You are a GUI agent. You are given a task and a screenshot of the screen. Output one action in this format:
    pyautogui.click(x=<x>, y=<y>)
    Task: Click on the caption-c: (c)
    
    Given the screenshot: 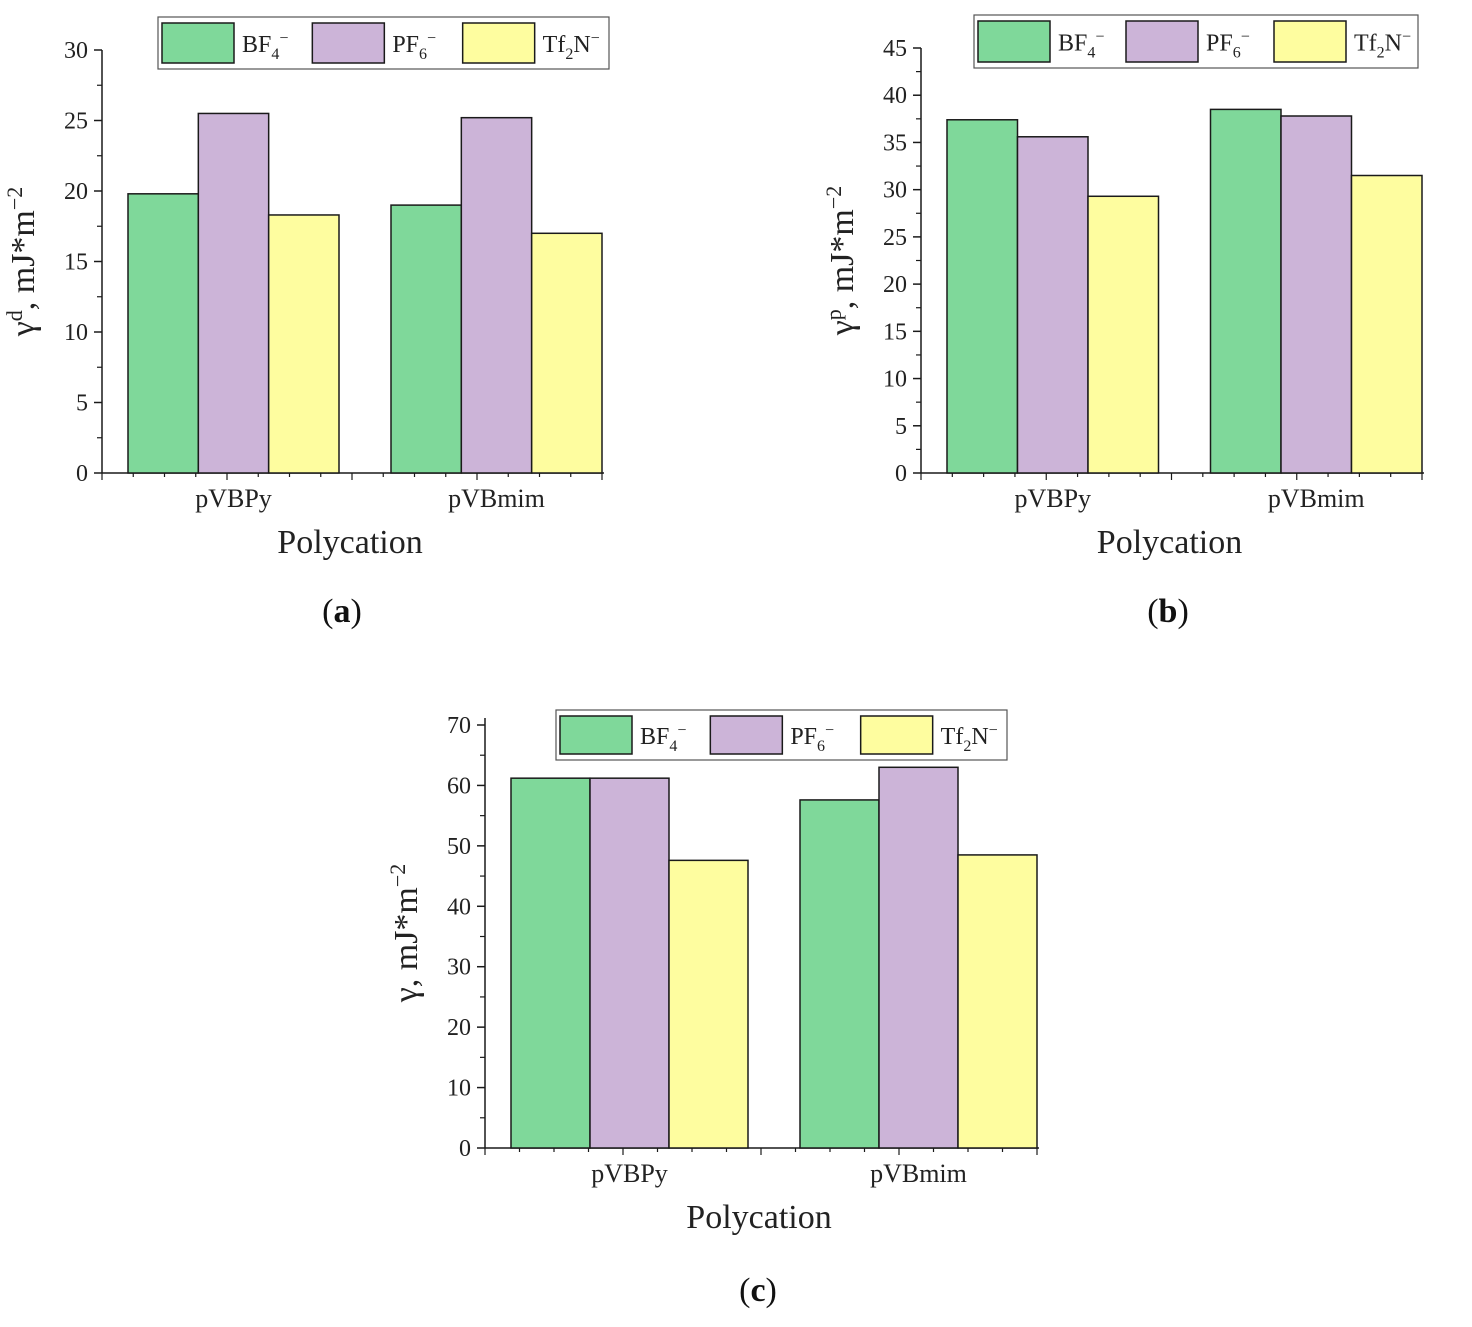 What is the action you would take?
    pyautogui.click(x=758, y=1290)
    